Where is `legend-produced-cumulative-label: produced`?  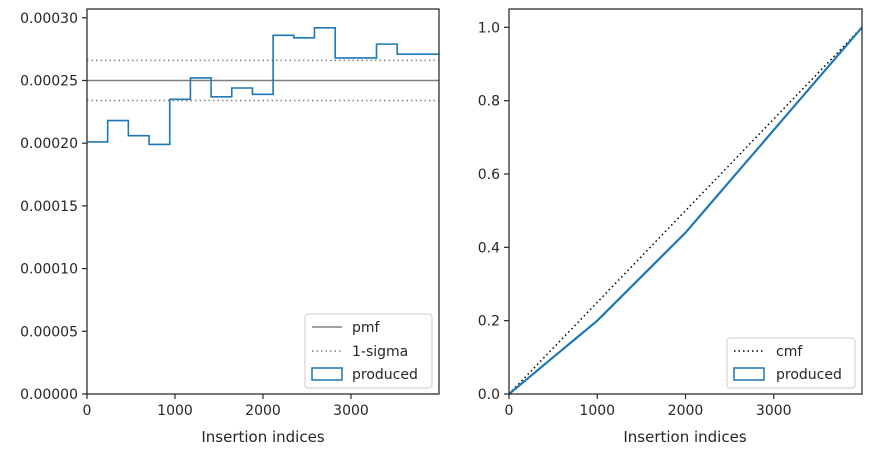
legend-produced-cumulative-label: produced is located at coordinates (809, 375).